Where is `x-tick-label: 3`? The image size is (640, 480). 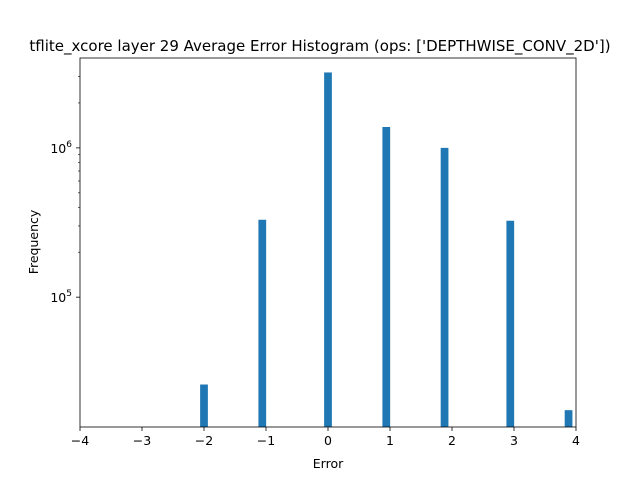 x-tick-label: 3 is located at coordinates (514, 440).